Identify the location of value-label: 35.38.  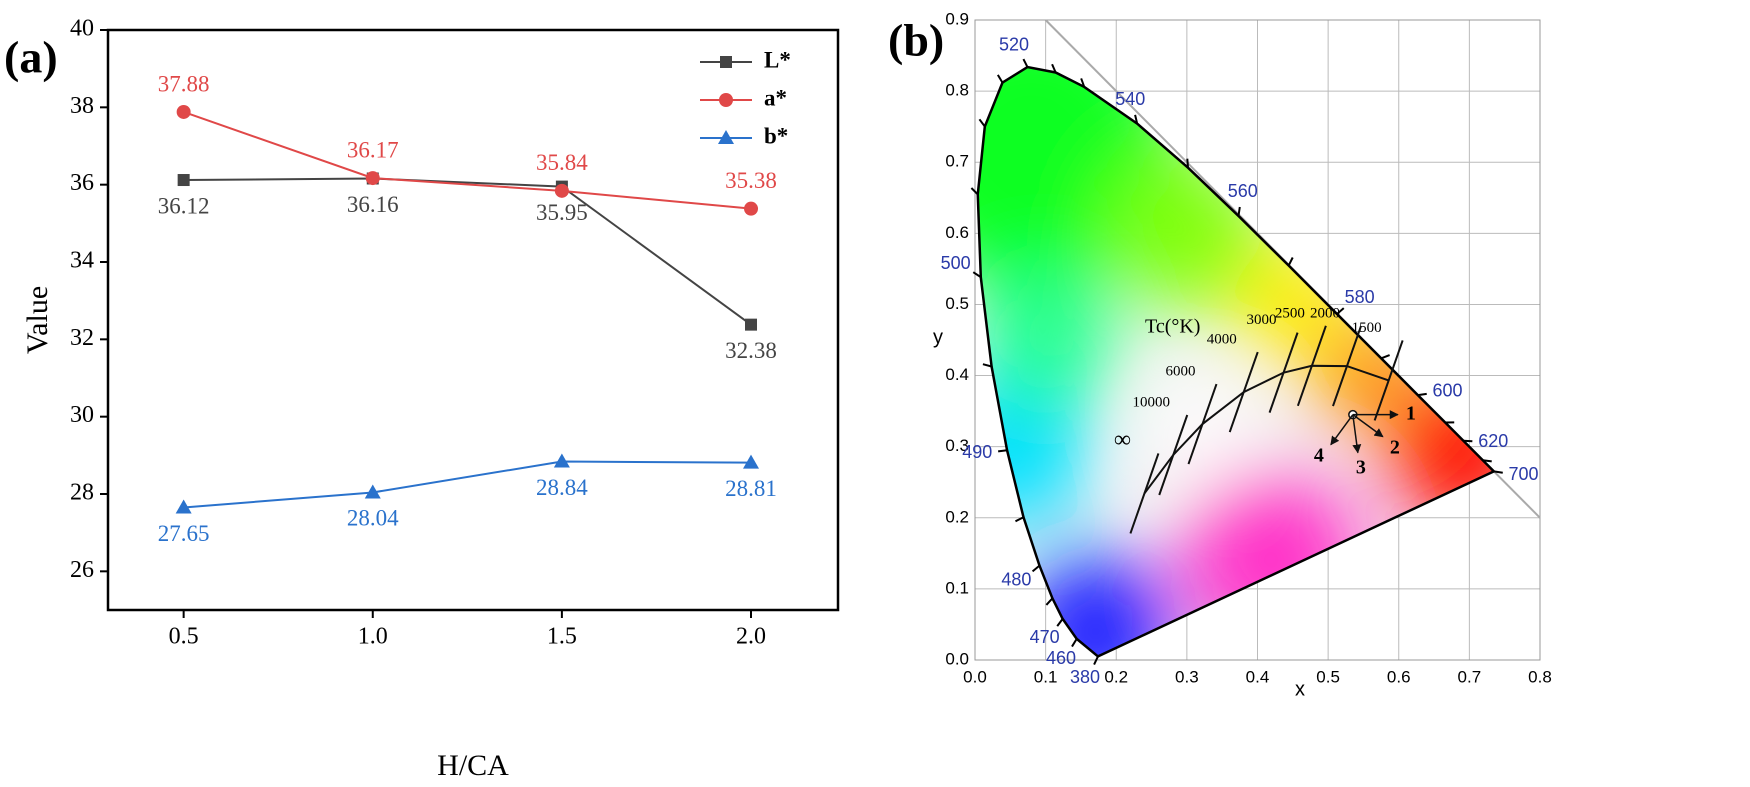
(751, 180).